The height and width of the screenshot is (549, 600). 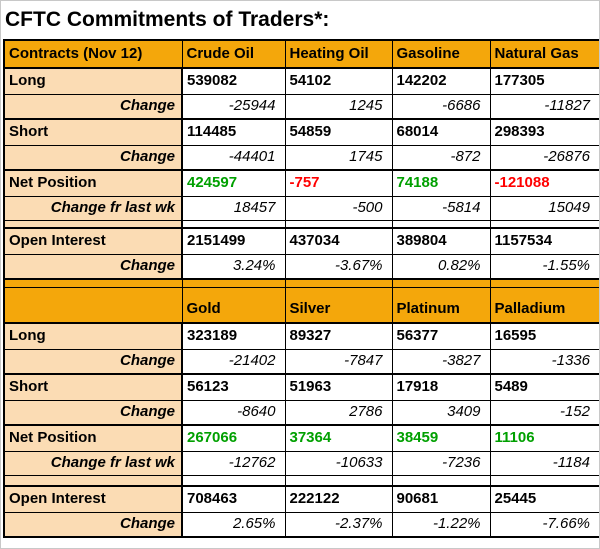 I want to click on table1-header-gasoline: Gasoline, so click(x=441, y=54).